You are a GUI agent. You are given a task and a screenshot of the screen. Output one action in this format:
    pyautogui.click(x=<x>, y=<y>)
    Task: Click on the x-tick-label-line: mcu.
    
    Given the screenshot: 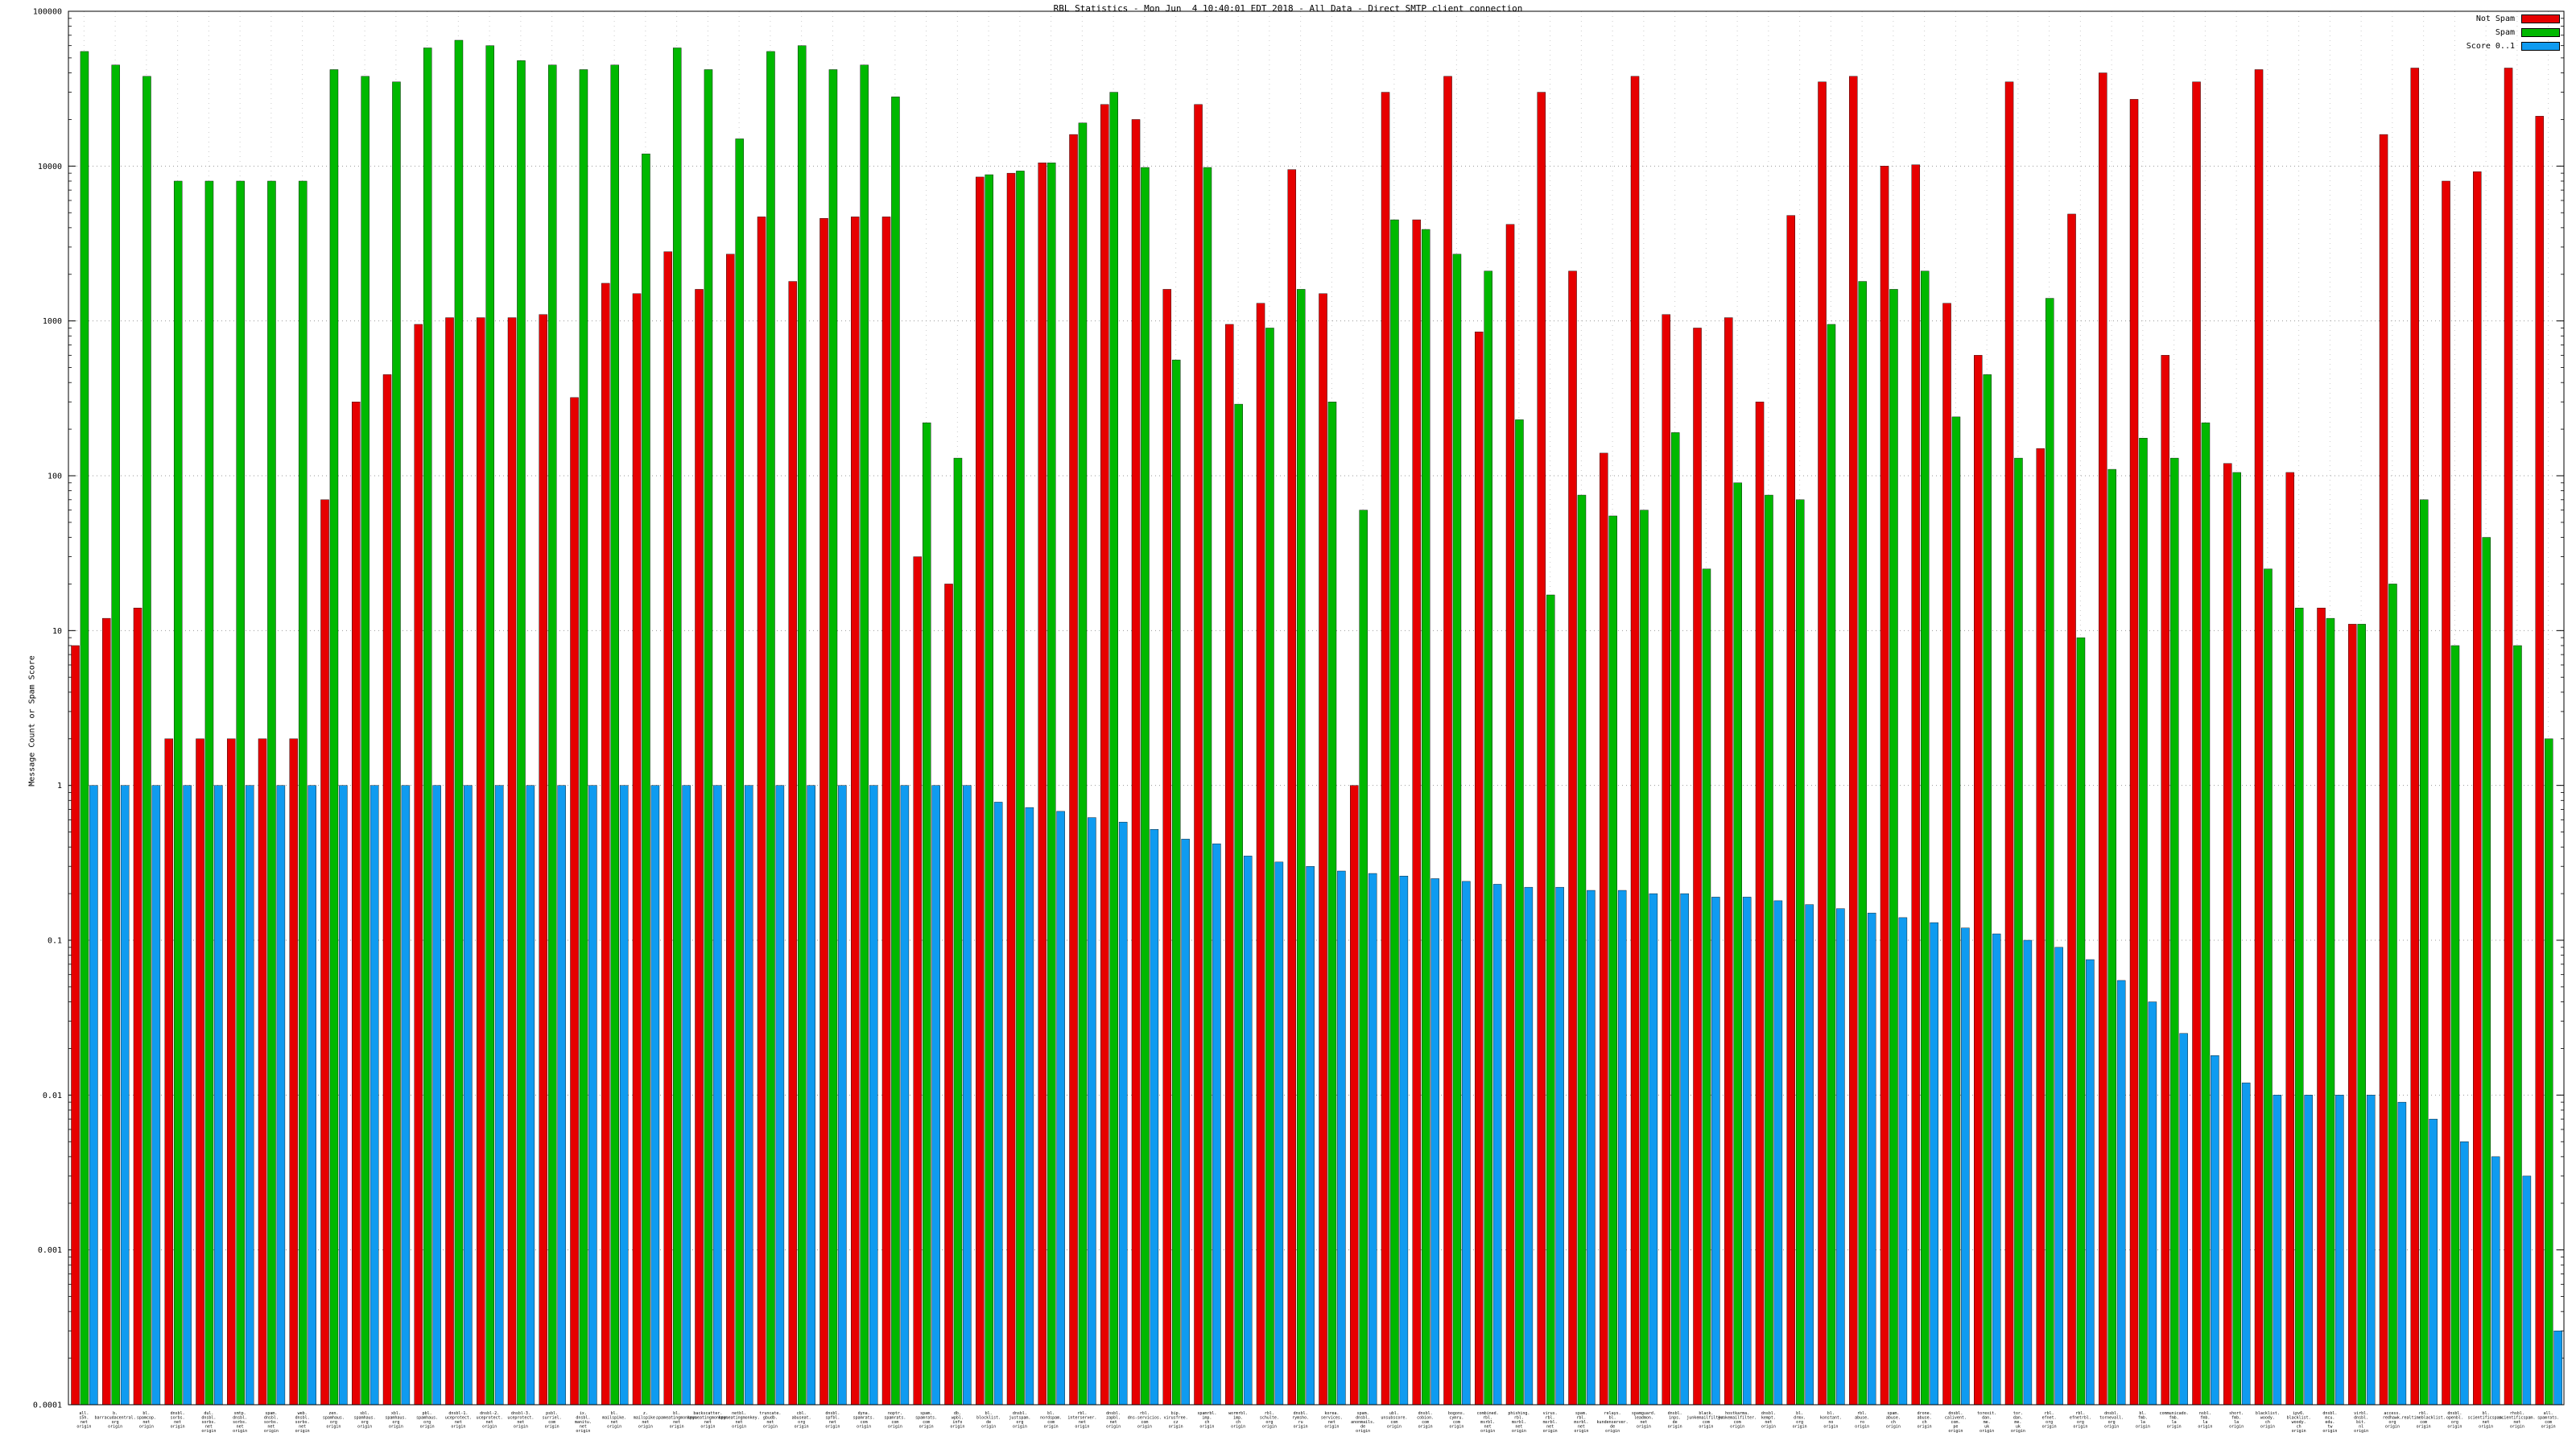 What is the action you would take?
    pyautogui.click(x=2329, y=1418)
    